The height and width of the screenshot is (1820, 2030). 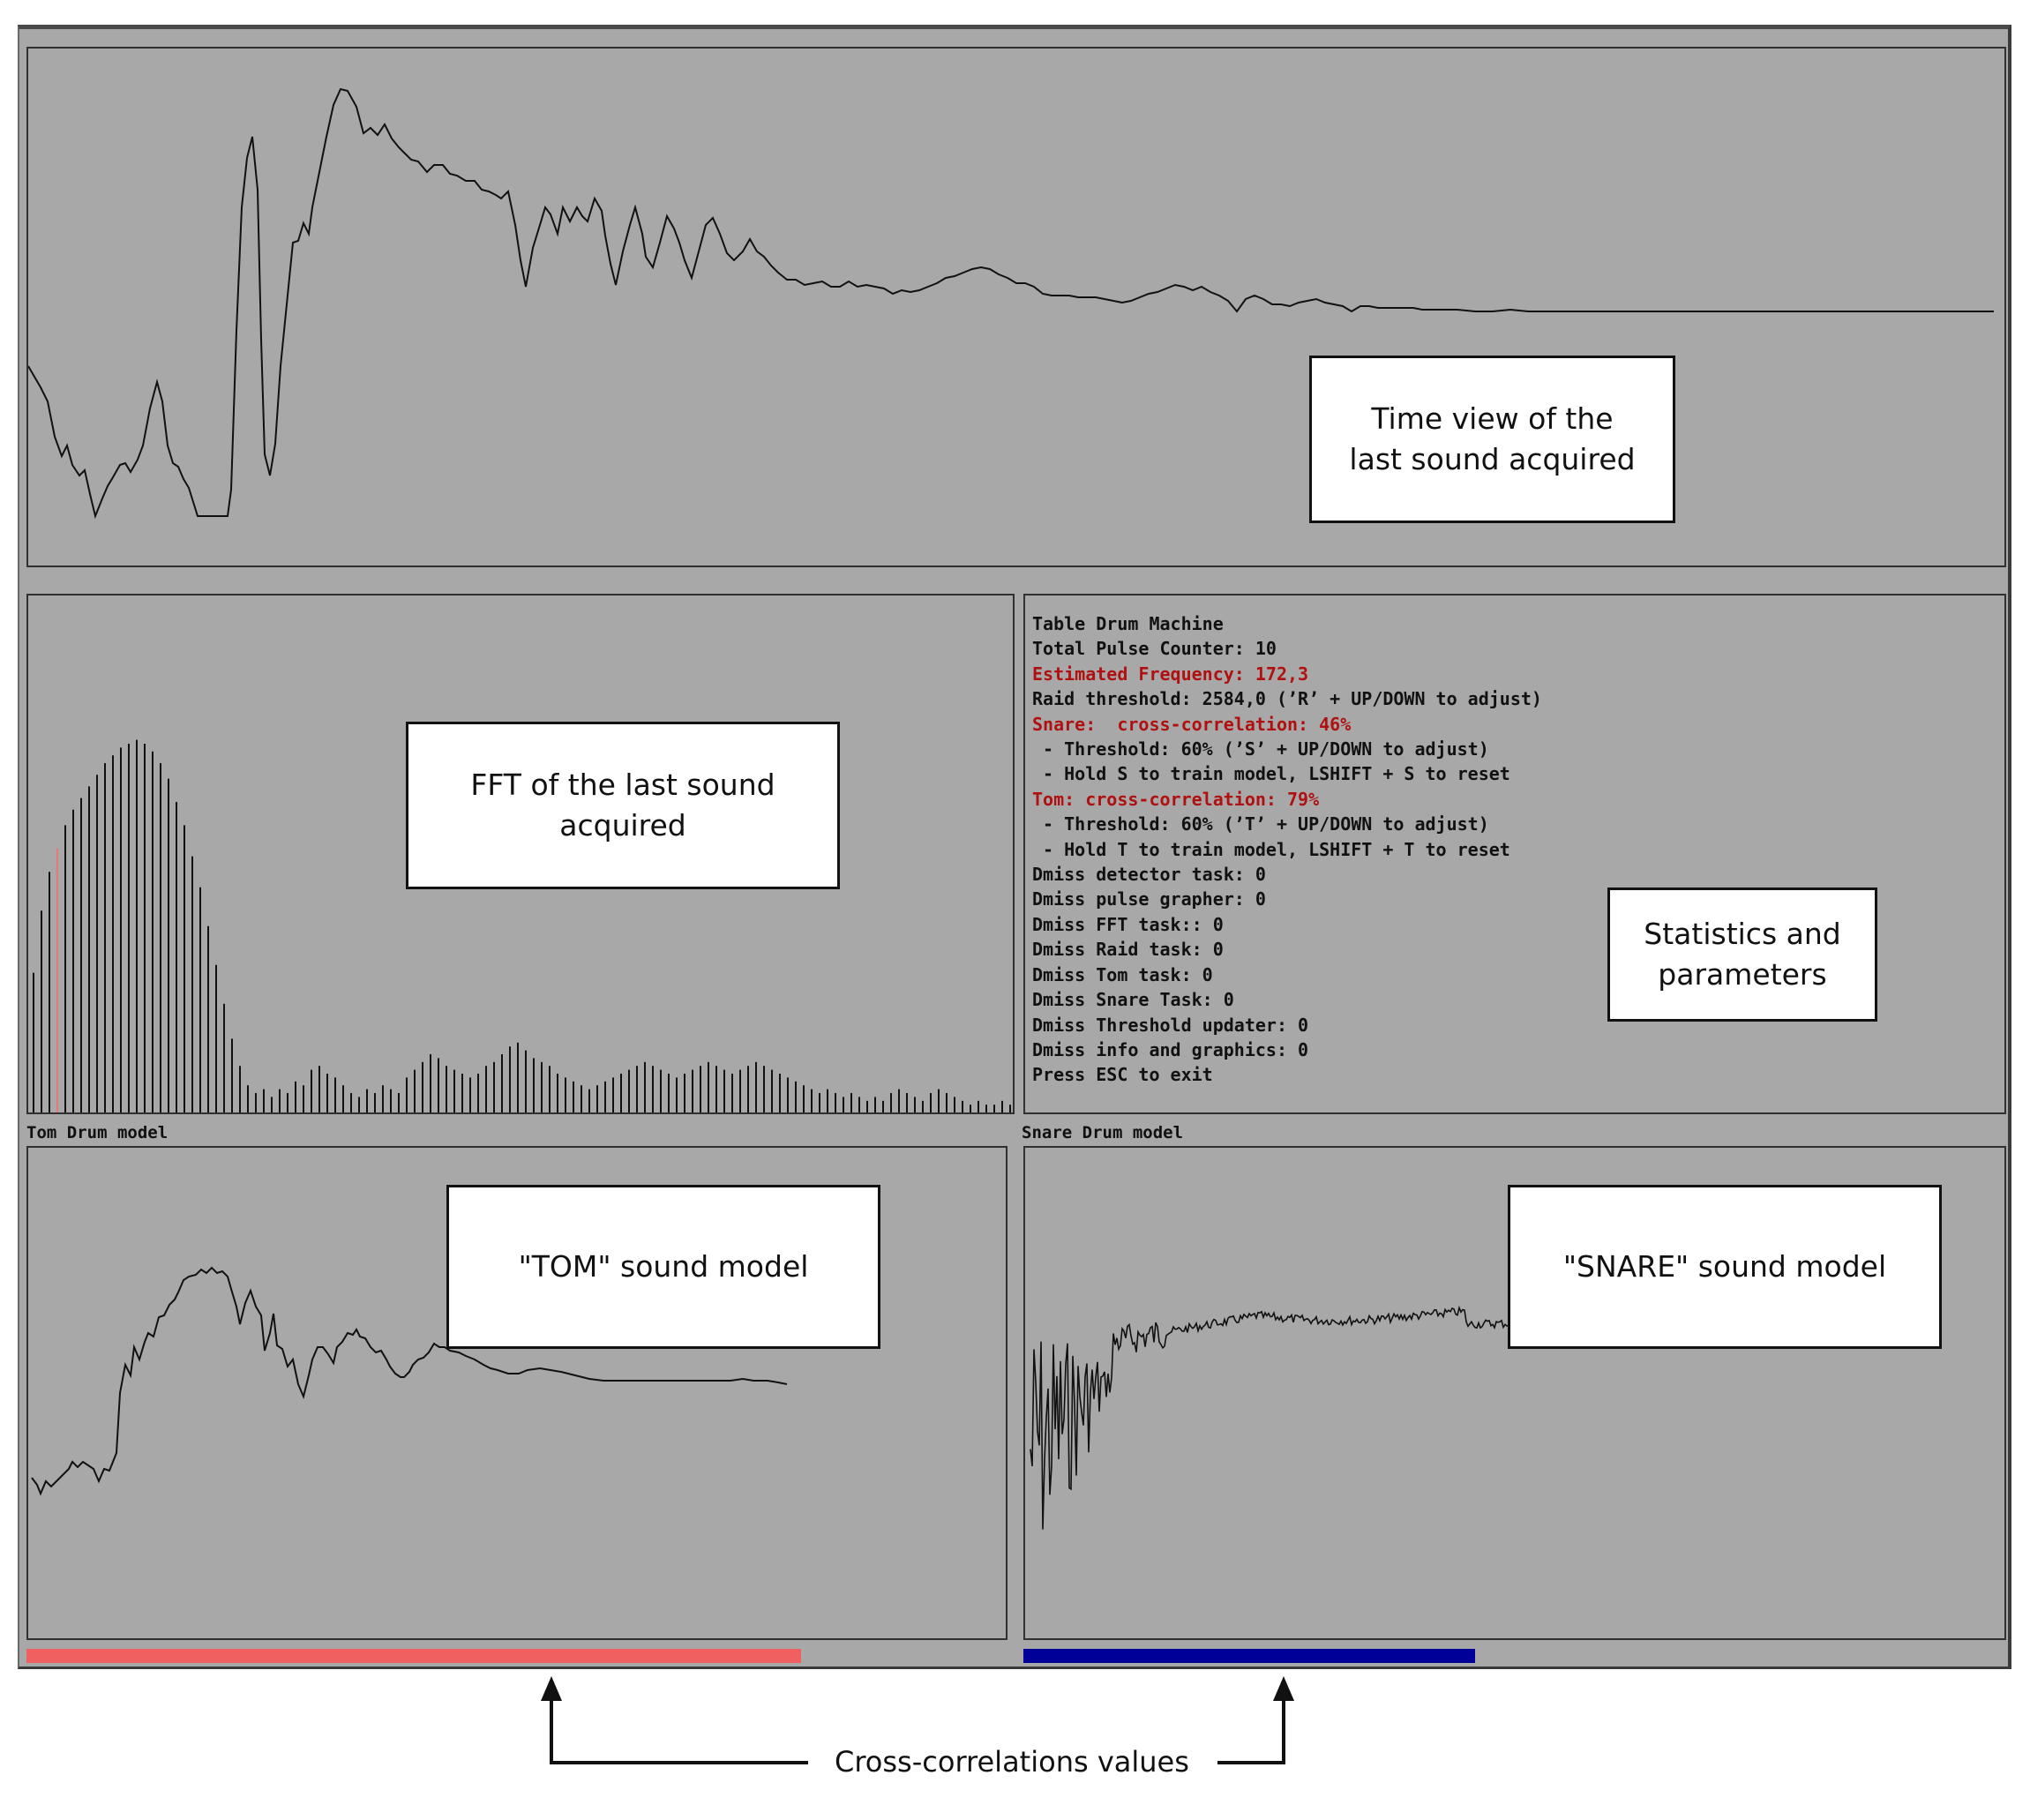 I want to click on stat-line: Total Pulse Counter: 10, so click(x=1154, y=649).